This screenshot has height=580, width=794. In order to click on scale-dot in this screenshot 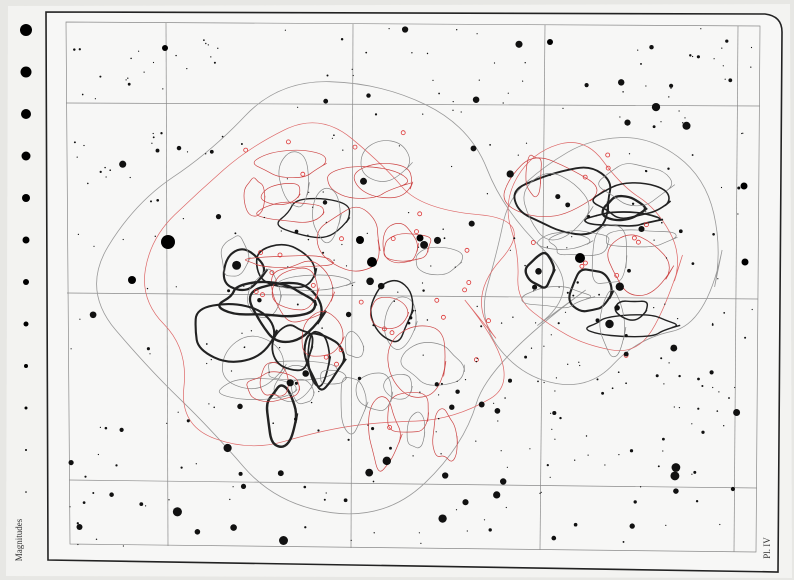, I will do `click(26, 114)`.